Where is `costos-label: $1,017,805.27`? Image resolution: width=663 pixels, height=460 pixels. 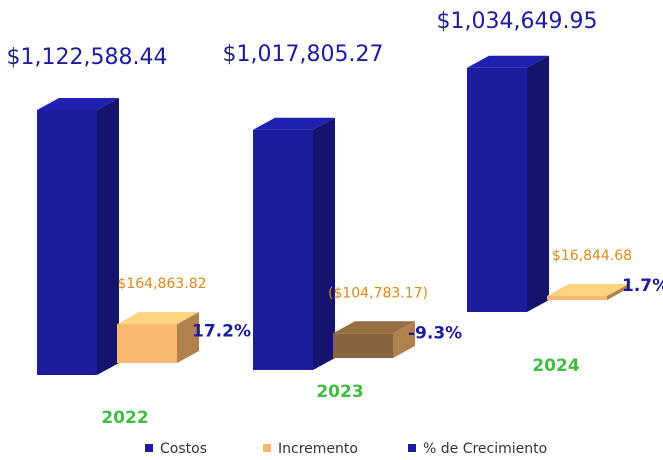
costos-label: $1,017,805.27 is located at coordinates (303, 54).